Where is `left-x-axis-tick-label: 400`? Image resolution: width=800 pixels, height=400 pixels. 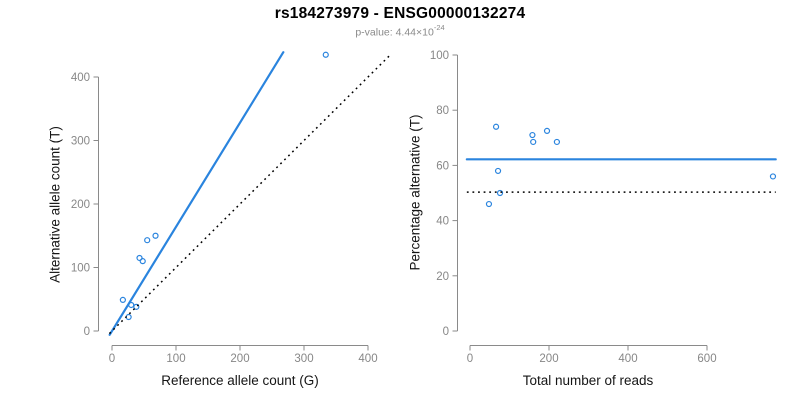
left-x-axis-tick-label: 400 is located at coordinates (367, 359).